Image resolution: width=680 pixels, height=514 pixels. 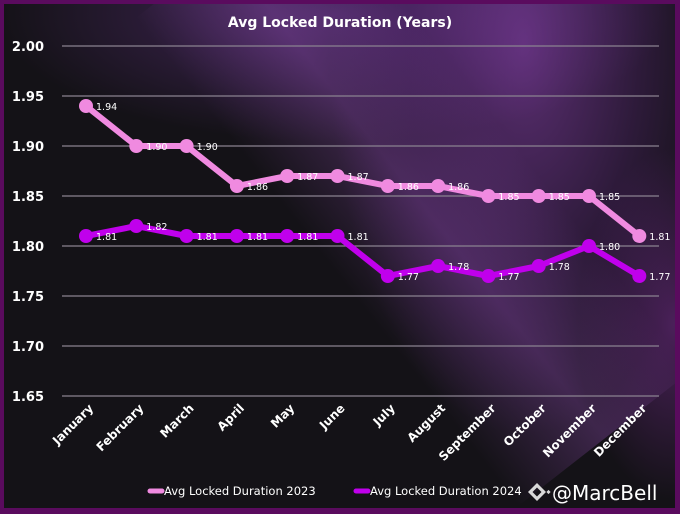 What do you see at coordinates (106, 107) in the screenshot?
I see `data-label: 1.94` at bounding box center [106, 107].